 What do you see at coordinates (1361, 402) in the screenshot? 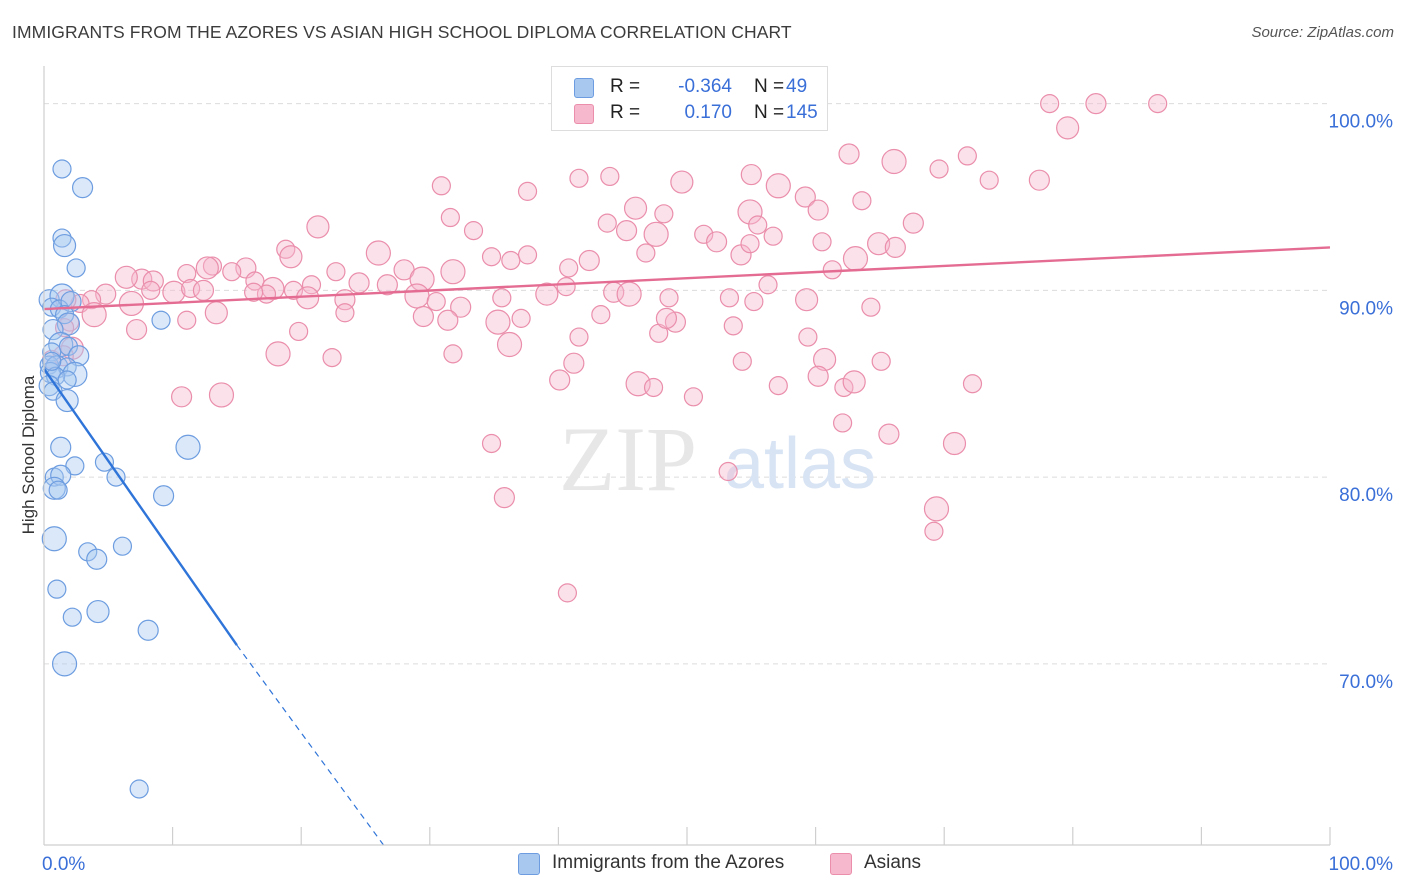
I see `y-tick-labels: 100.0% 90.0% 80.0% 70.0%` at bounding box center [1361, 402].